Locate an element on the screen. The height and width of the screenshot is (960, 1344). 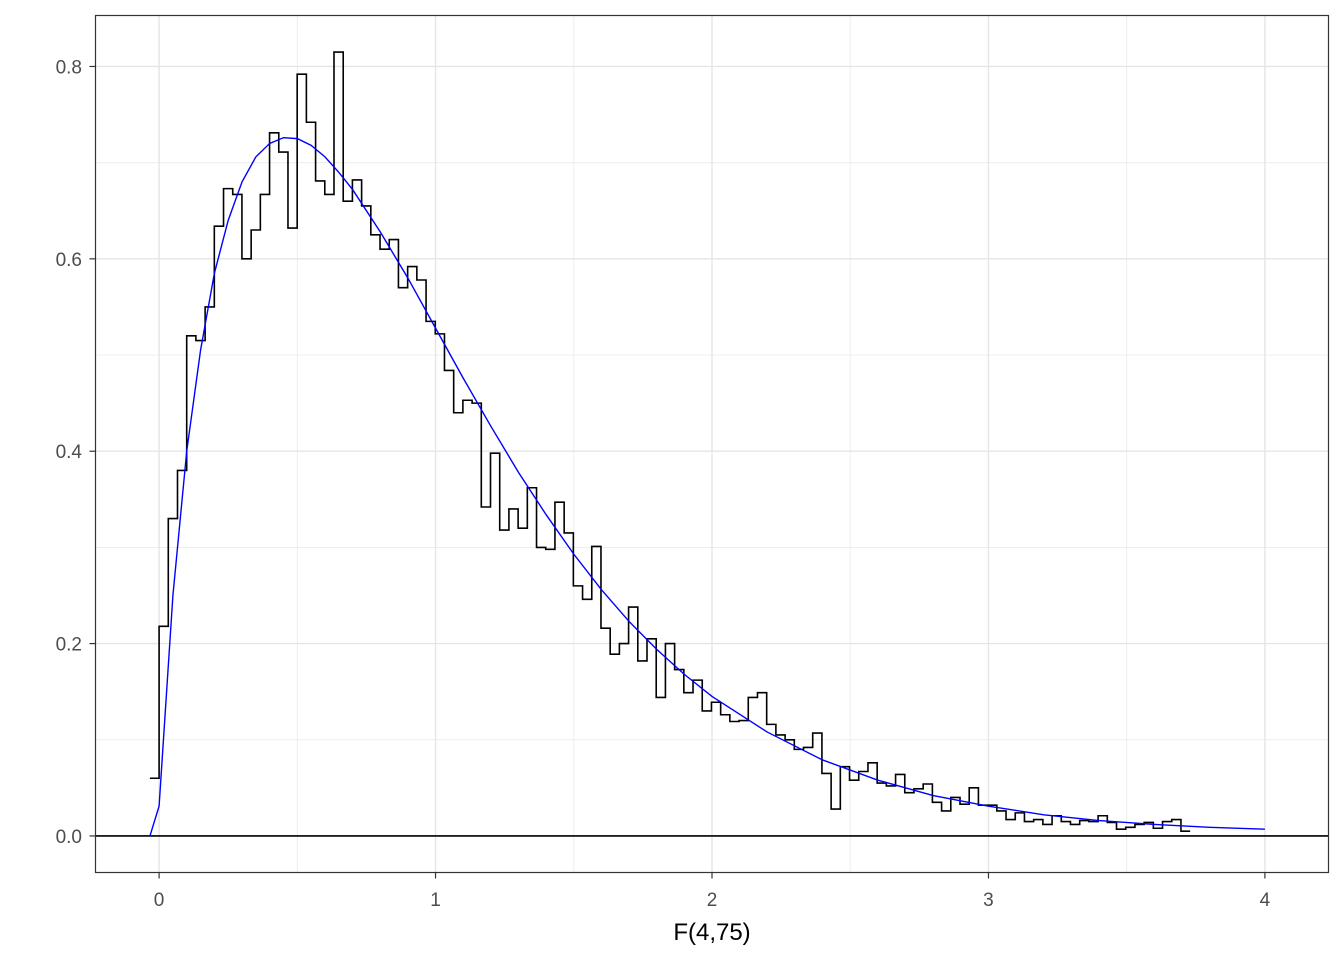
x-tick-label: 0 is located at coordinates (159, 900).